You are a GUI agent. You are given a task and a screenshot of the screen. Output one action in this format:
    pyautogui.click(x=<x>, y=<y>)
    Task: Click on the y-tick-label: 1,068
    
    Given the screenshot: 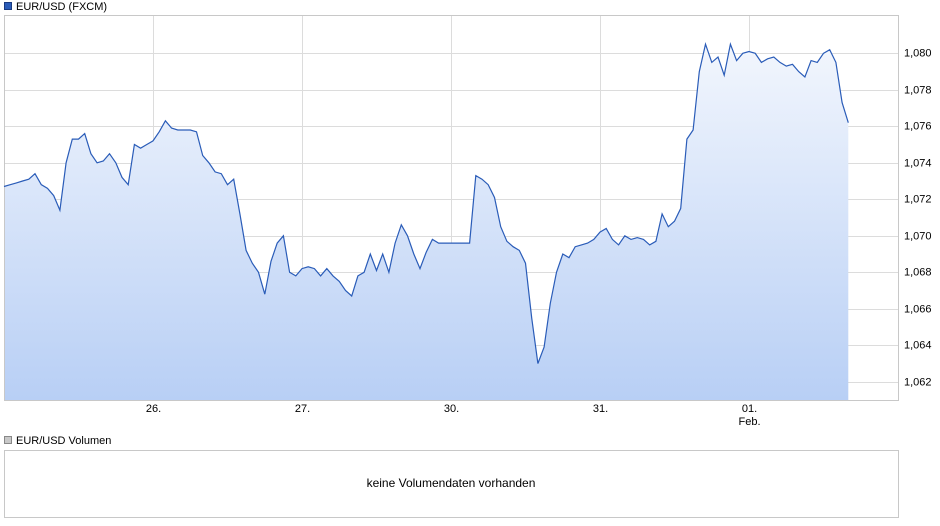 What is the action you would take?
    pyautogui.click(x=918, y=272)
    